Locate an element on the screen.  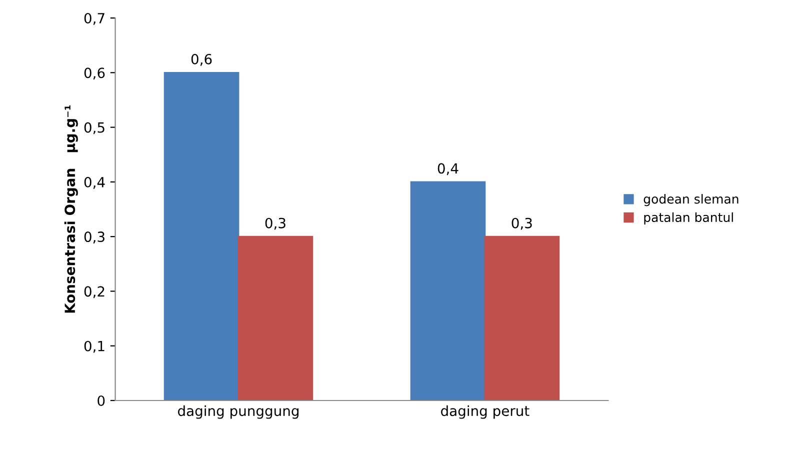
y-tick-label: 0,4 is located at coordinates (94, 182).